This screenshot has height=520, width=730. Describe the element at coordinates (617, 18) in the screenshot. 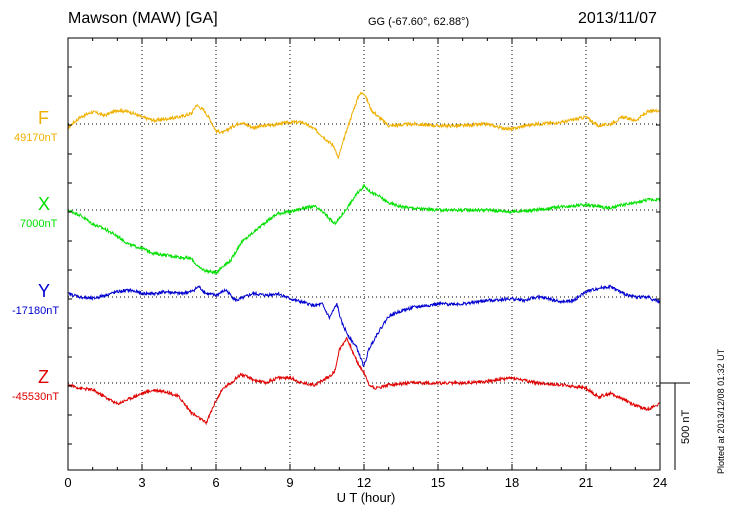

I see `date-label: 2013/11/07` at that location.